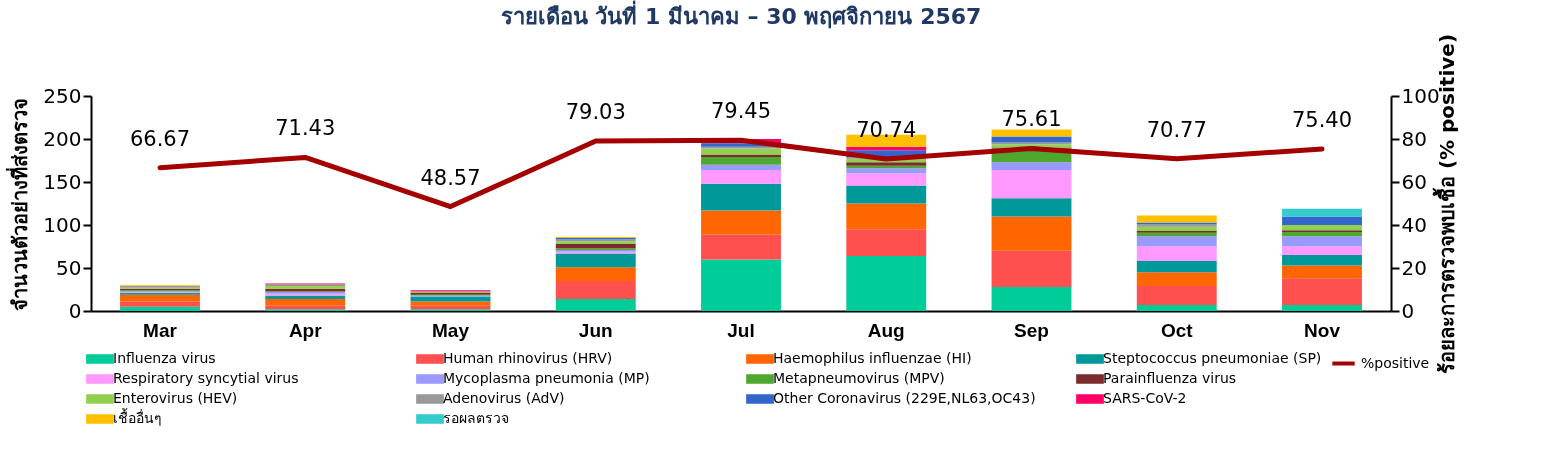 The image size is (1542, 450). I want to click on legend-label: Metapneumovirus (MPV), so click(859, 378).